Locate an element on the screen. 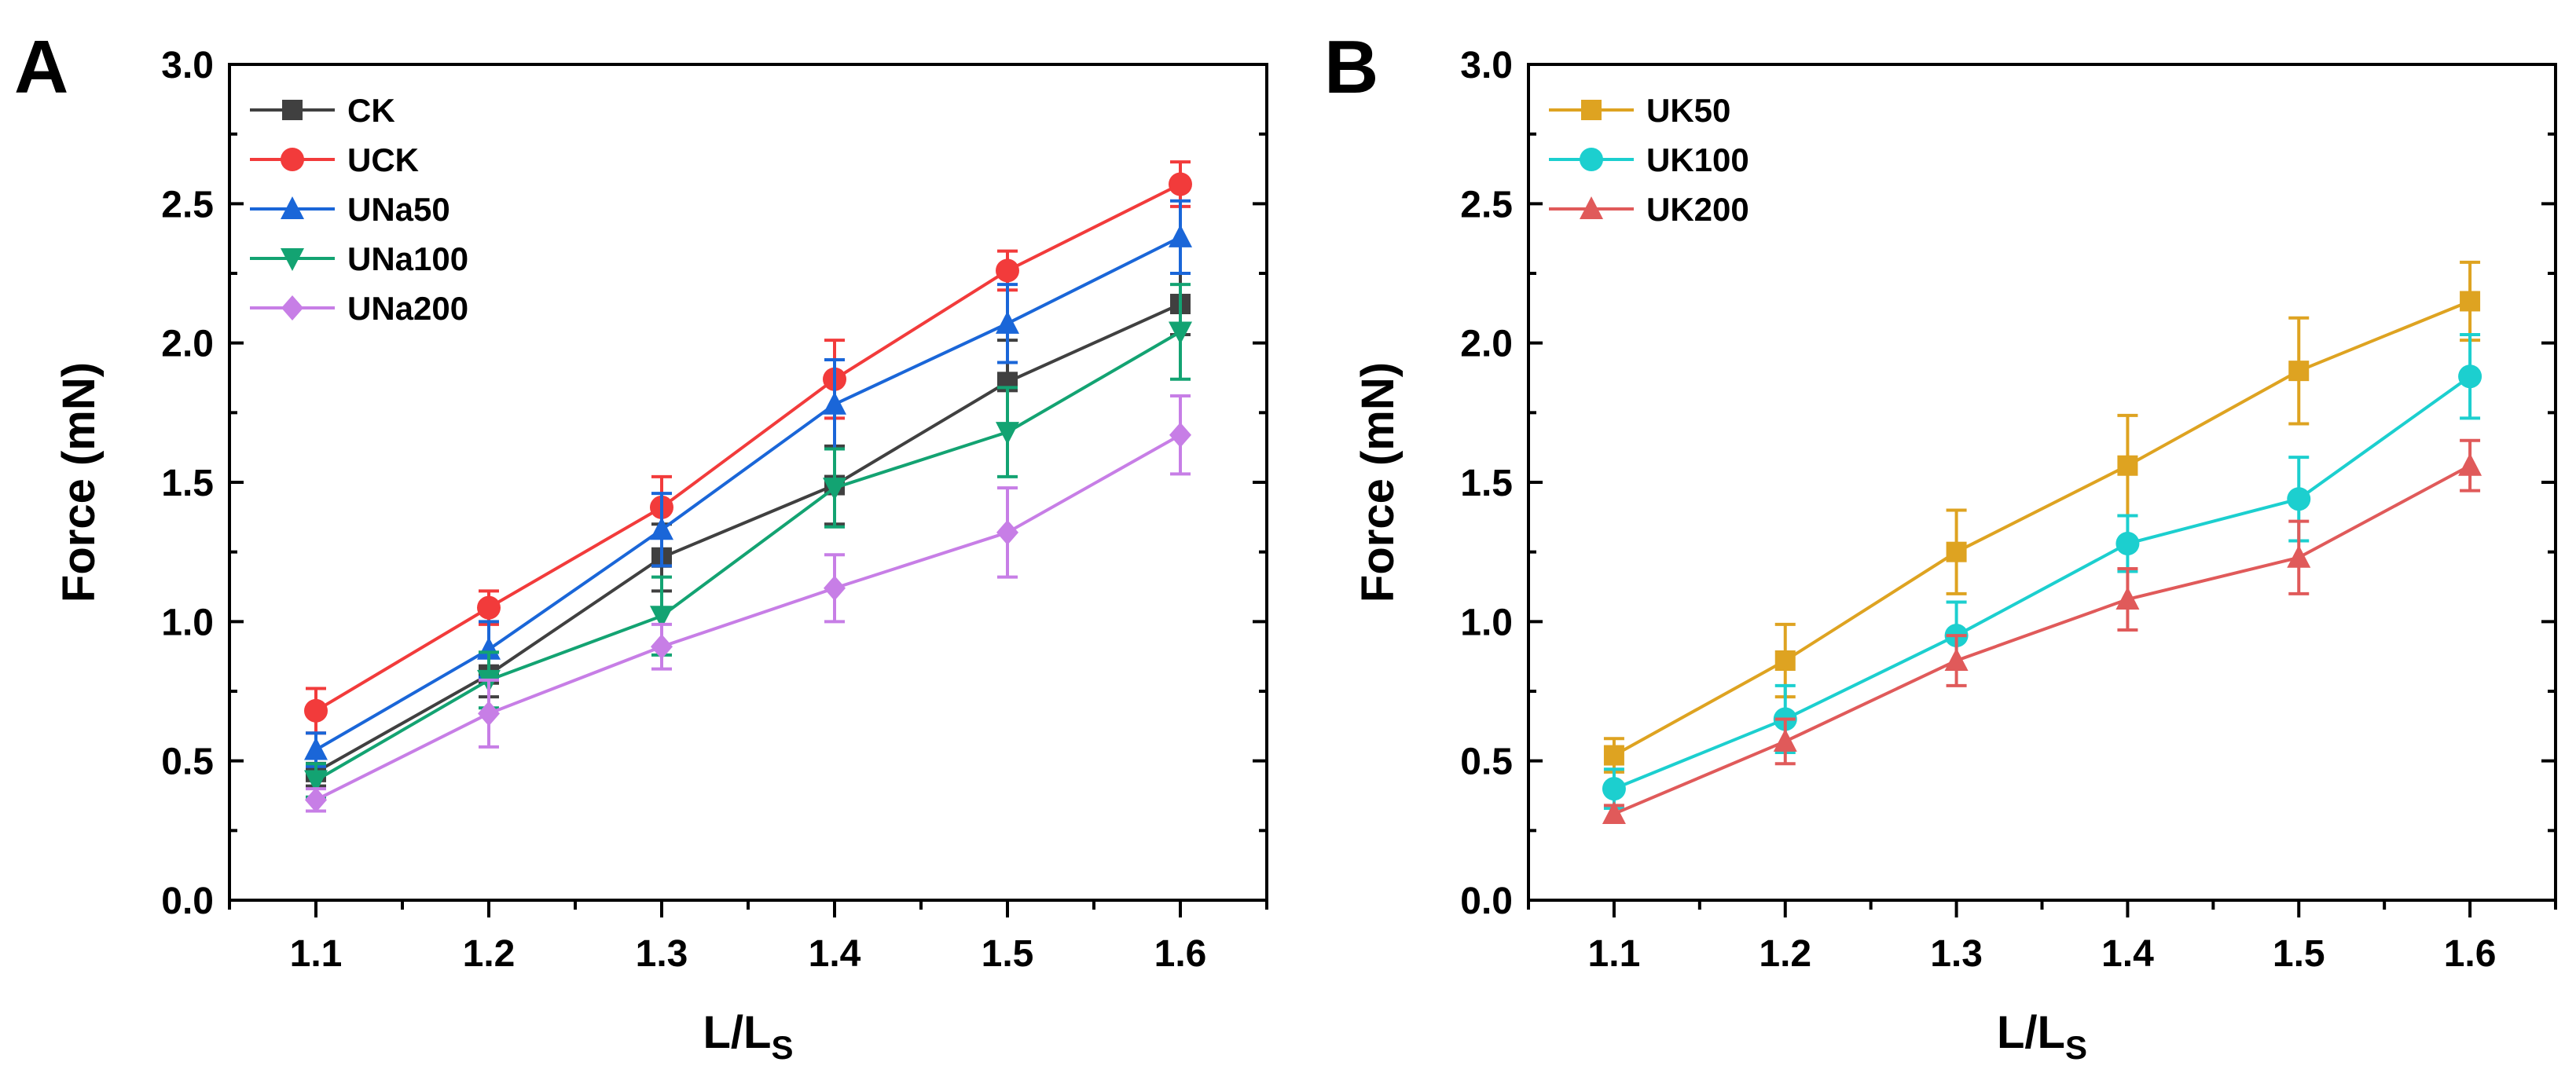 This screenshot has height=1073, width=2576. panel-letter: B is located at coordinates (1351, 67).